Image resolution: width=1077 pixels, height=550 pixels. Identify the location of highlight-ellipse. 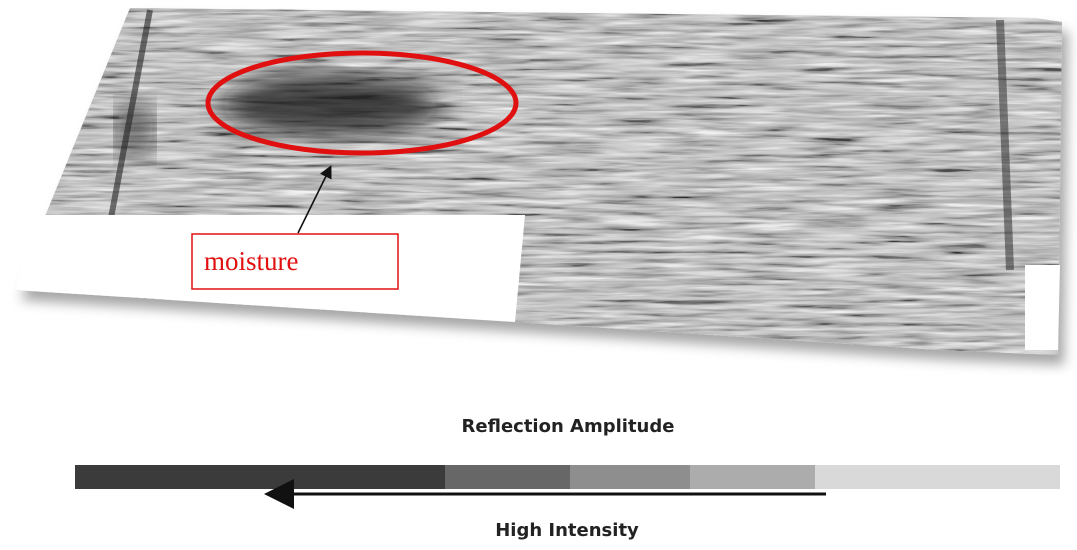
(362, 103).